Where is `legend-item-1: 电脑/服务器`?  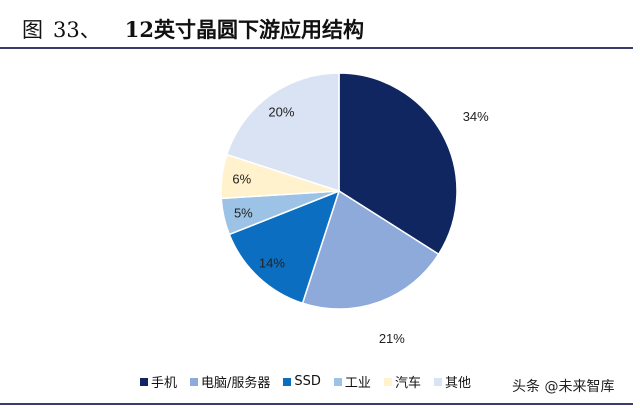
legend-item-1: 电脑/服务器 is located at coordinates (230, 381).